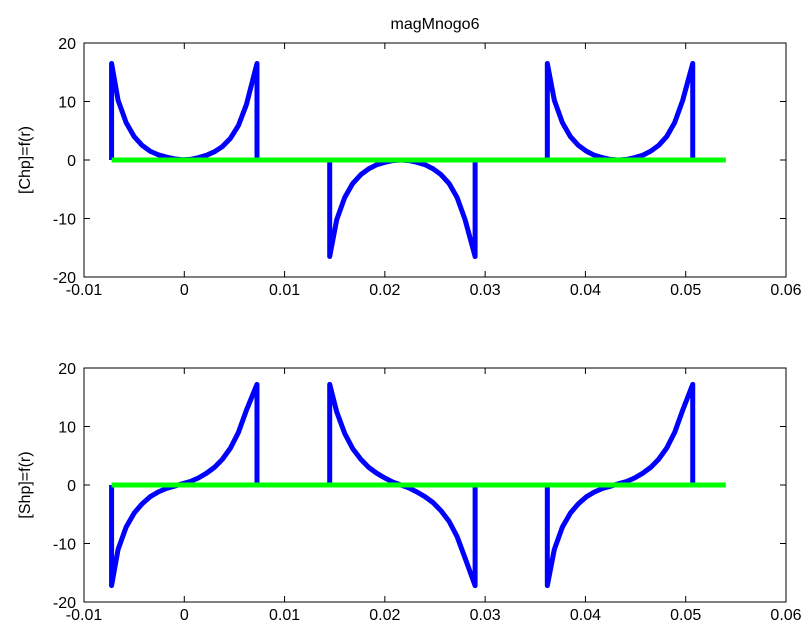 The width and height of the screenshot is (812, 628). What do you see at coordinates (435, 24) in the screenshot?
I see `chart-title: magMnogo6` at bounding box center [435, 24].